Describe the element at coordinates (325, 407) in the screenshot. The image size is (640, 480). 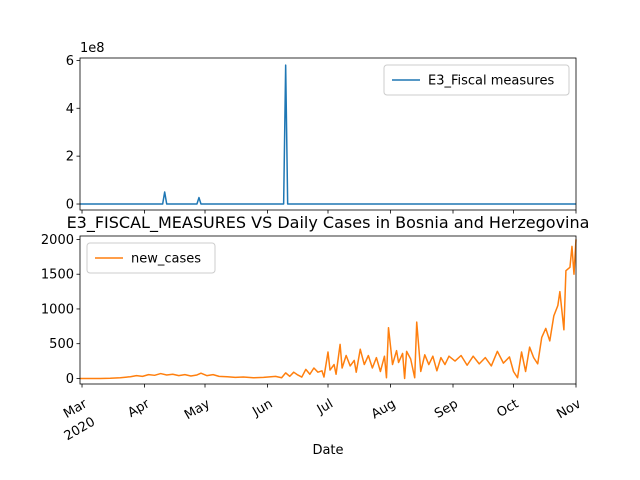
I see `x-tick-label: Jul` at that location.